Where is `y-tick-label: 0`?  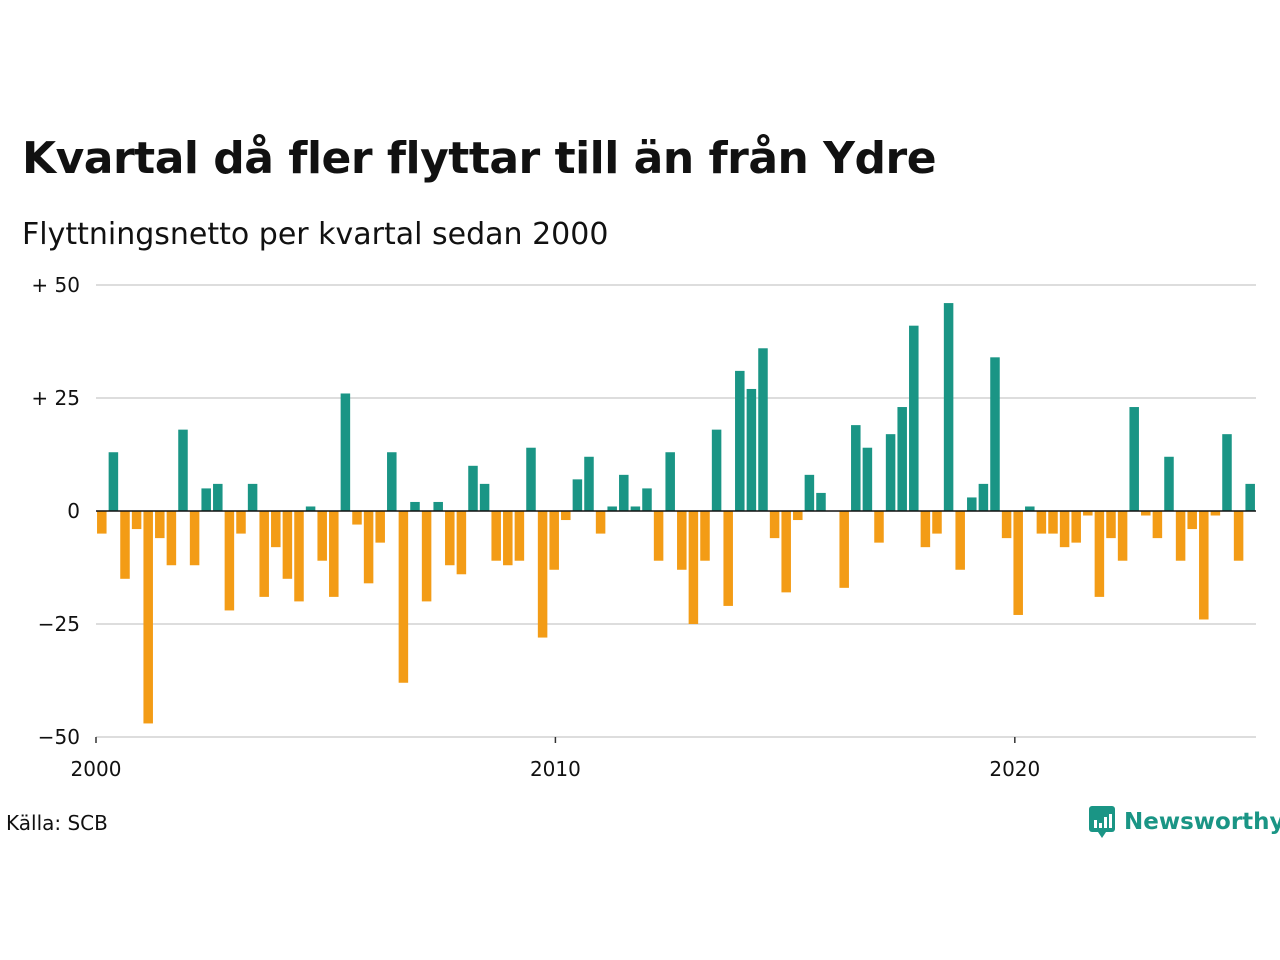 y-tick-label: 0 is located at coordinates (73, 511).